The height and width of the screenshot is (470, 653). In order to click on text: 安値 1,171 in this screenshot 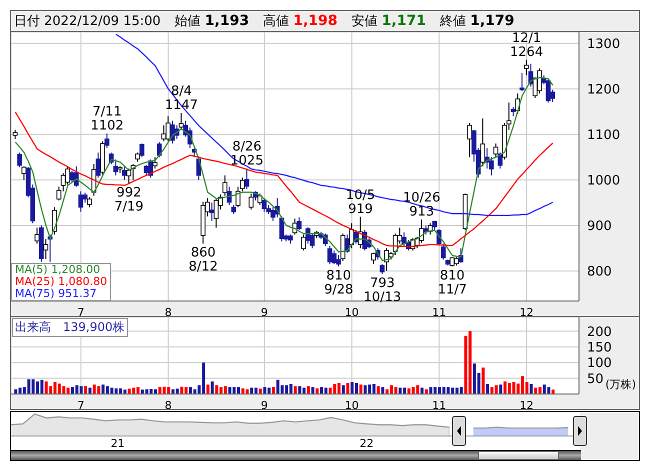, I will do `click(389, 21)`.